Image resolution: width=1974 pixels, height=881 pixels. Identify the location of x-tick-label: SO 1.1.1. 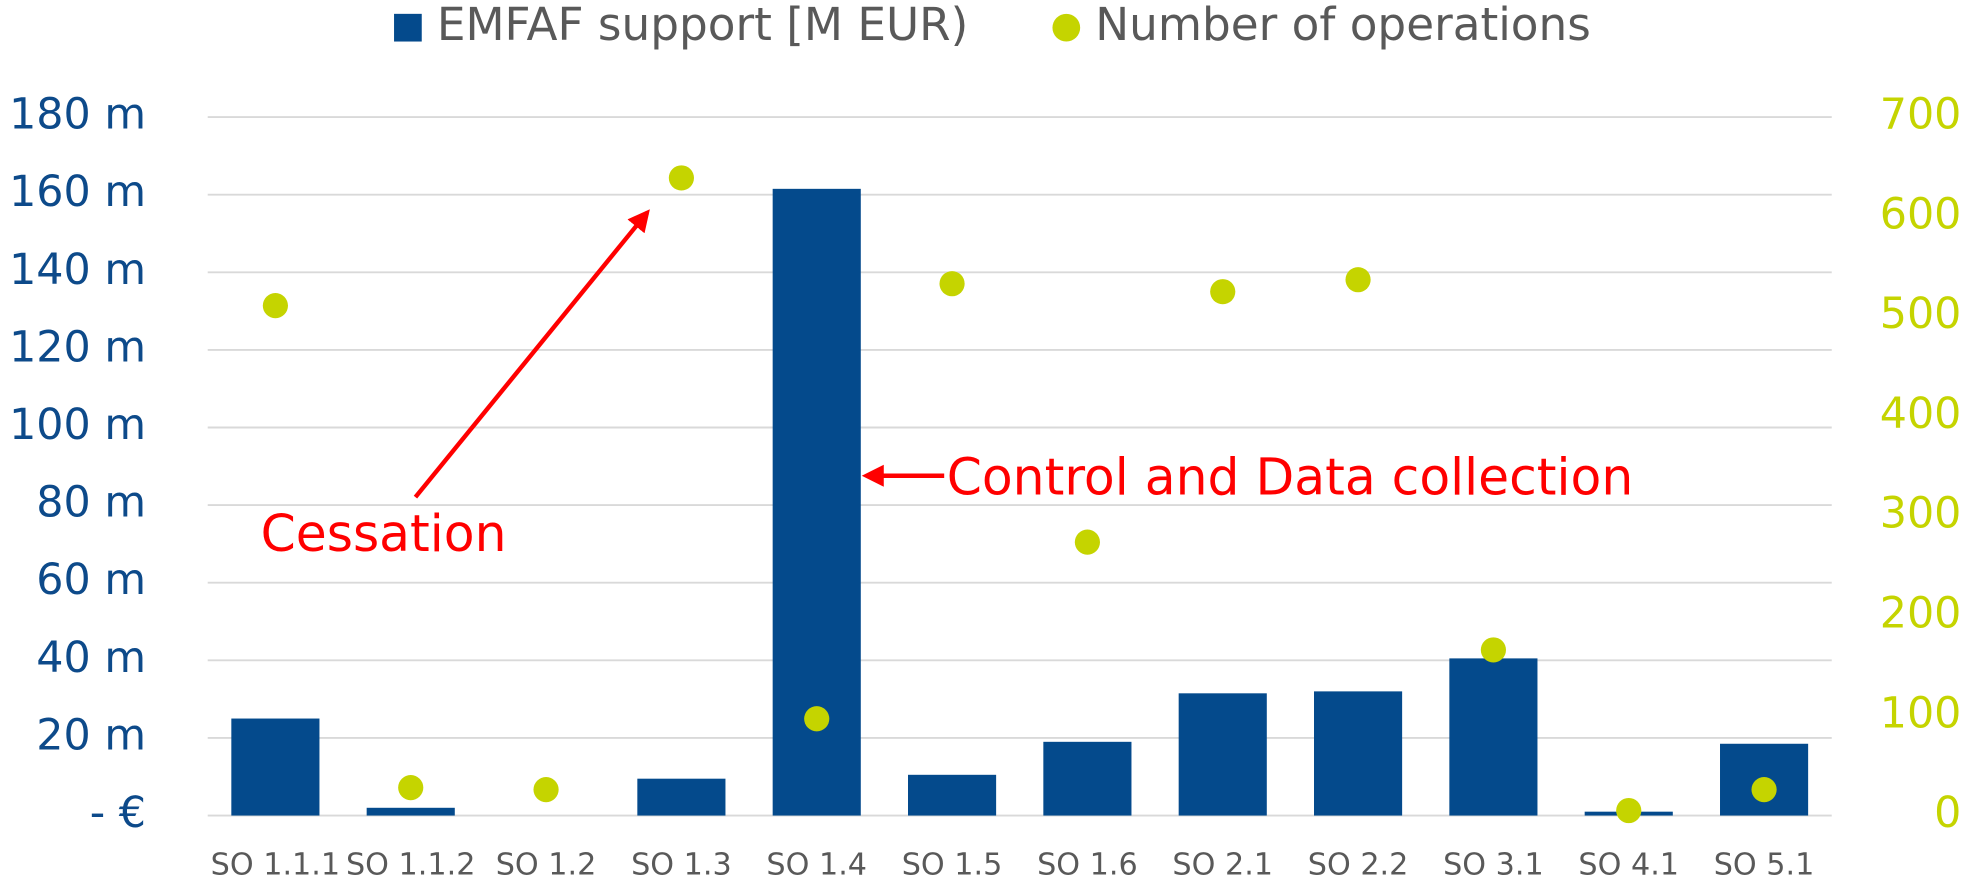
(275, 864).